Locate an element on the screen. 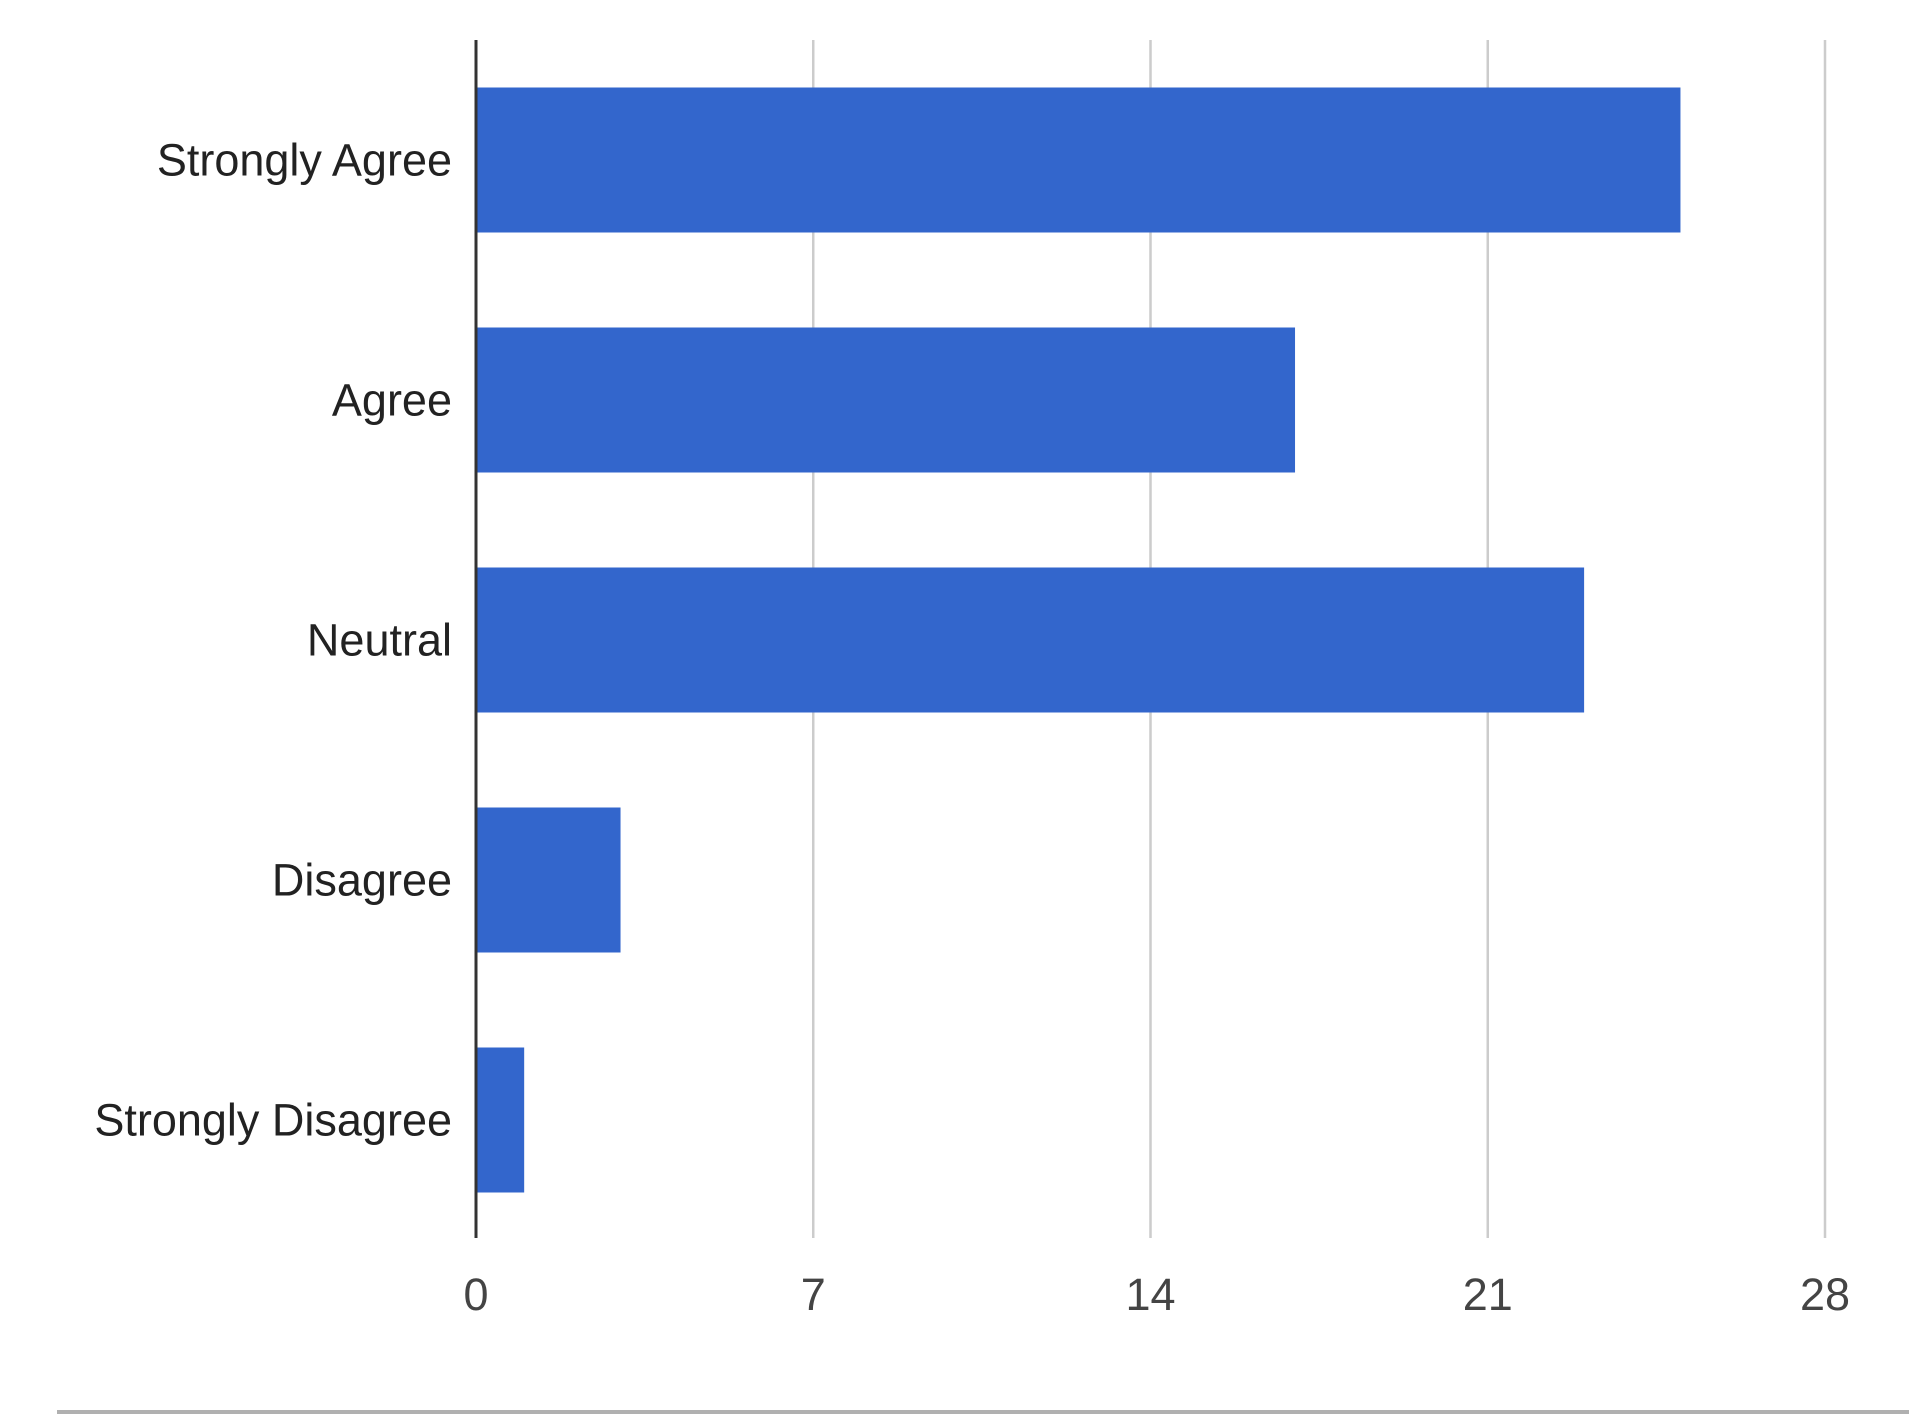 Image resolution: width=1909 pixels, height=1418 pixels. bar-disagree is located at coordinates (548, 880).